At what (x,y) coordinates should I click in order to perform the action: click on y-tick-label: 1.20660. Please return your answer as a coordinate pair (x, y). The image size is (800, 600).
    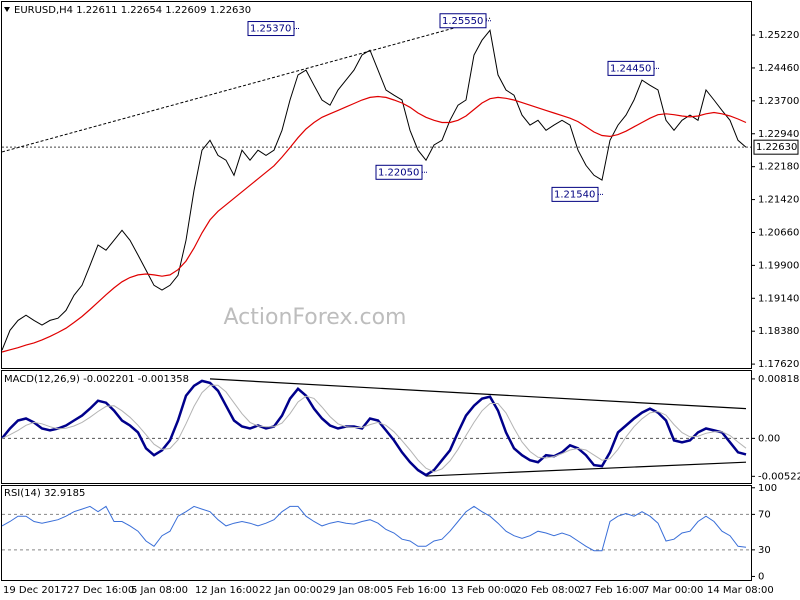
    Looking at the image, I should click on (778, 232).